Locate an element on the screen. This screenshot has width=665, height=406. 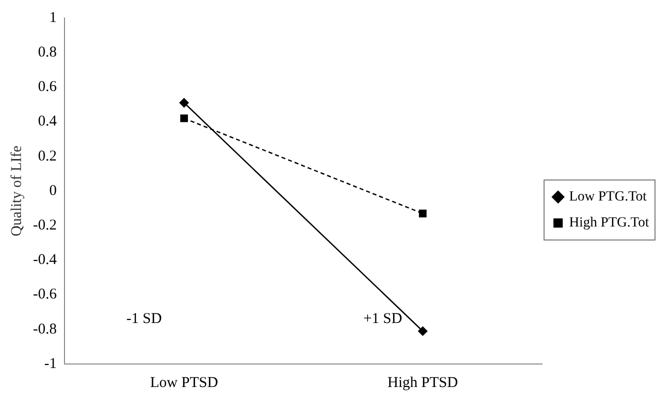
annotation: -1 SD is located at coordinates (144, 318).